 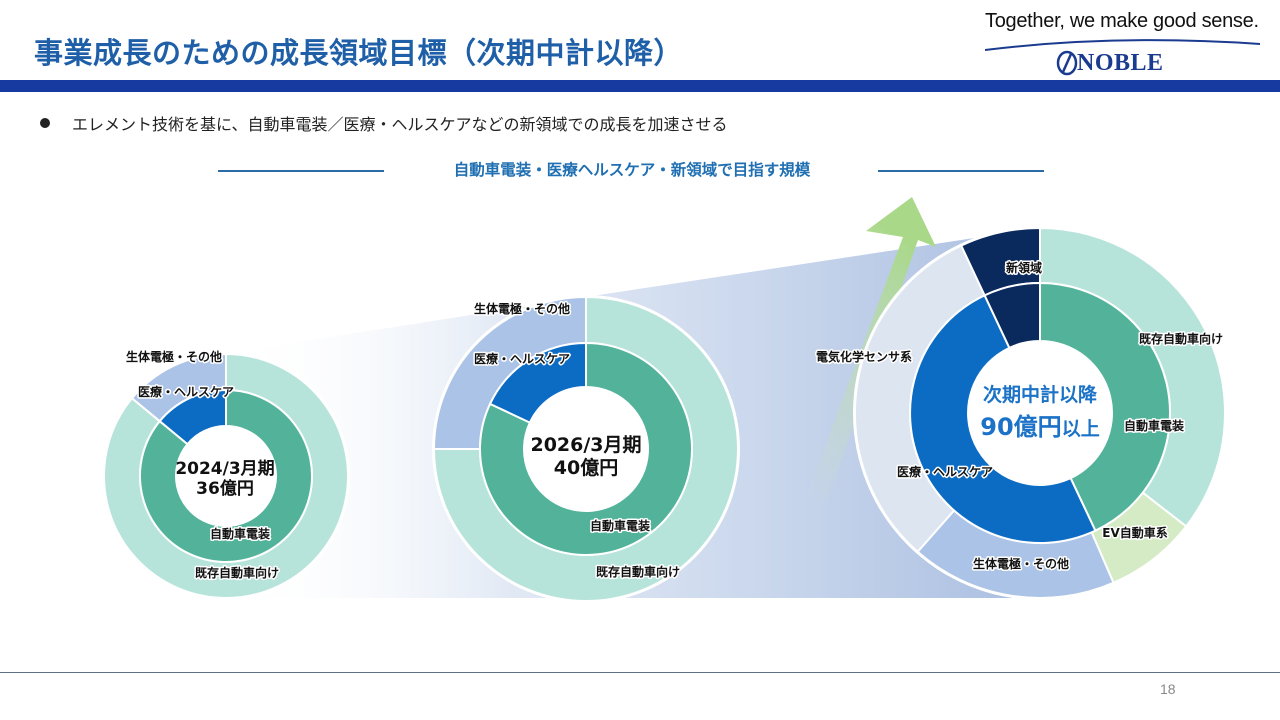 I want to click on center-label-next: 次期中計以降 90億円以上, so click(x=1040, y=411).